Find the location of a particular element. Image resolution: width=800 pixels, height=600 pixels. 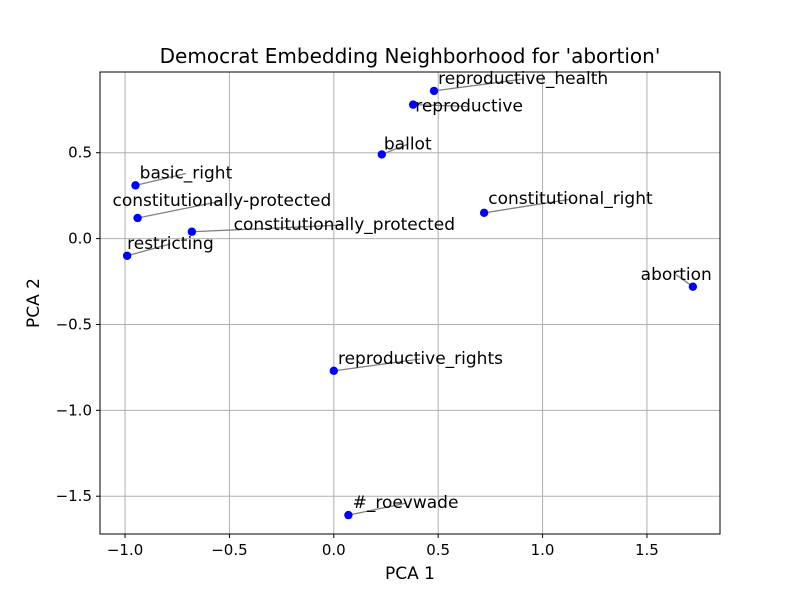

point-label: reproductive_rights is located at coordinates (420, 359).